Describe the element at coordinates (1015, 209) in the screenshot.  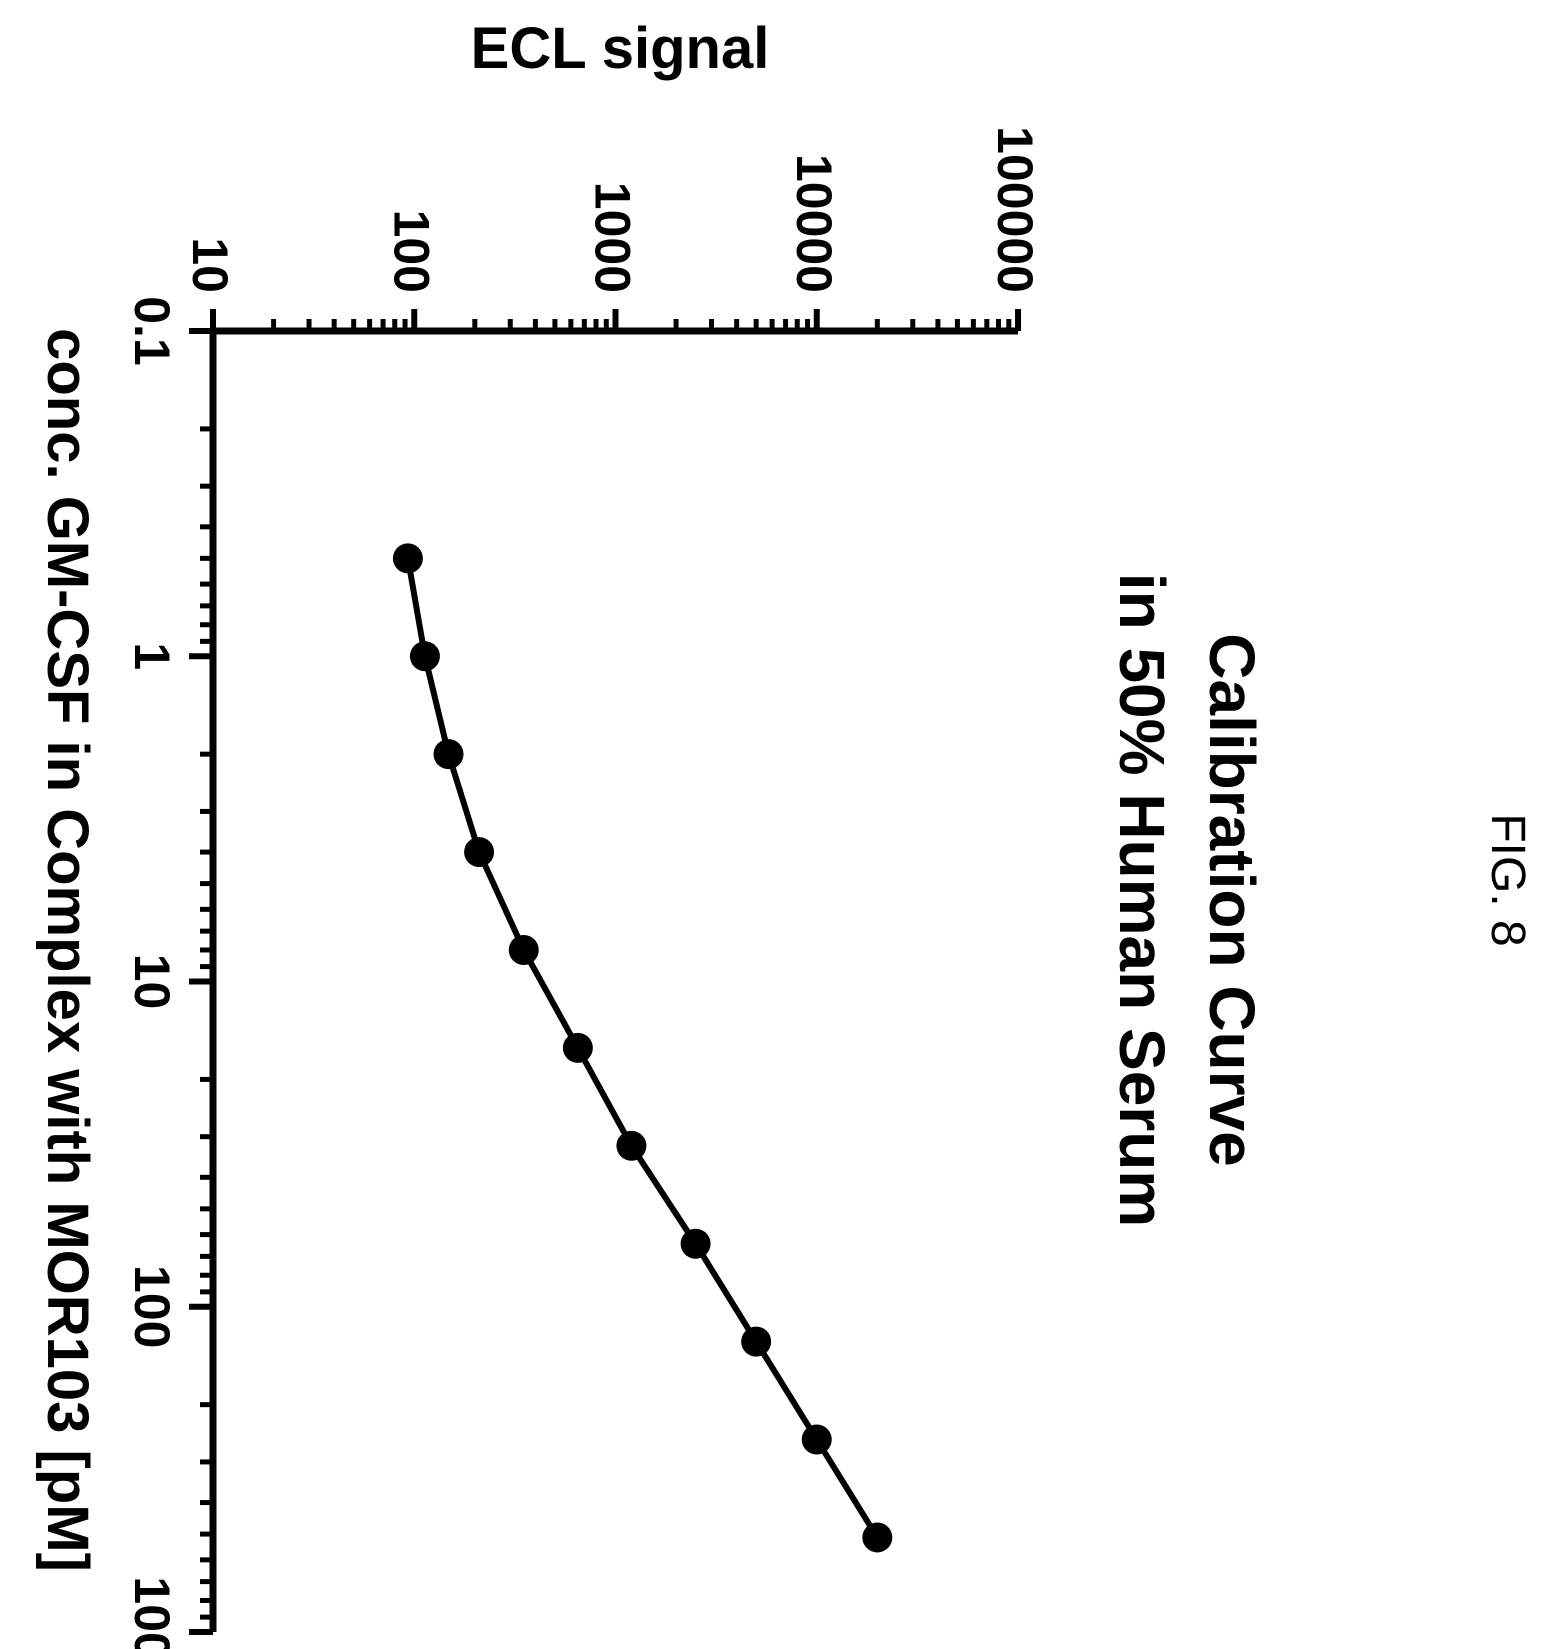
I see `y-tick-label: 100000` at that location.